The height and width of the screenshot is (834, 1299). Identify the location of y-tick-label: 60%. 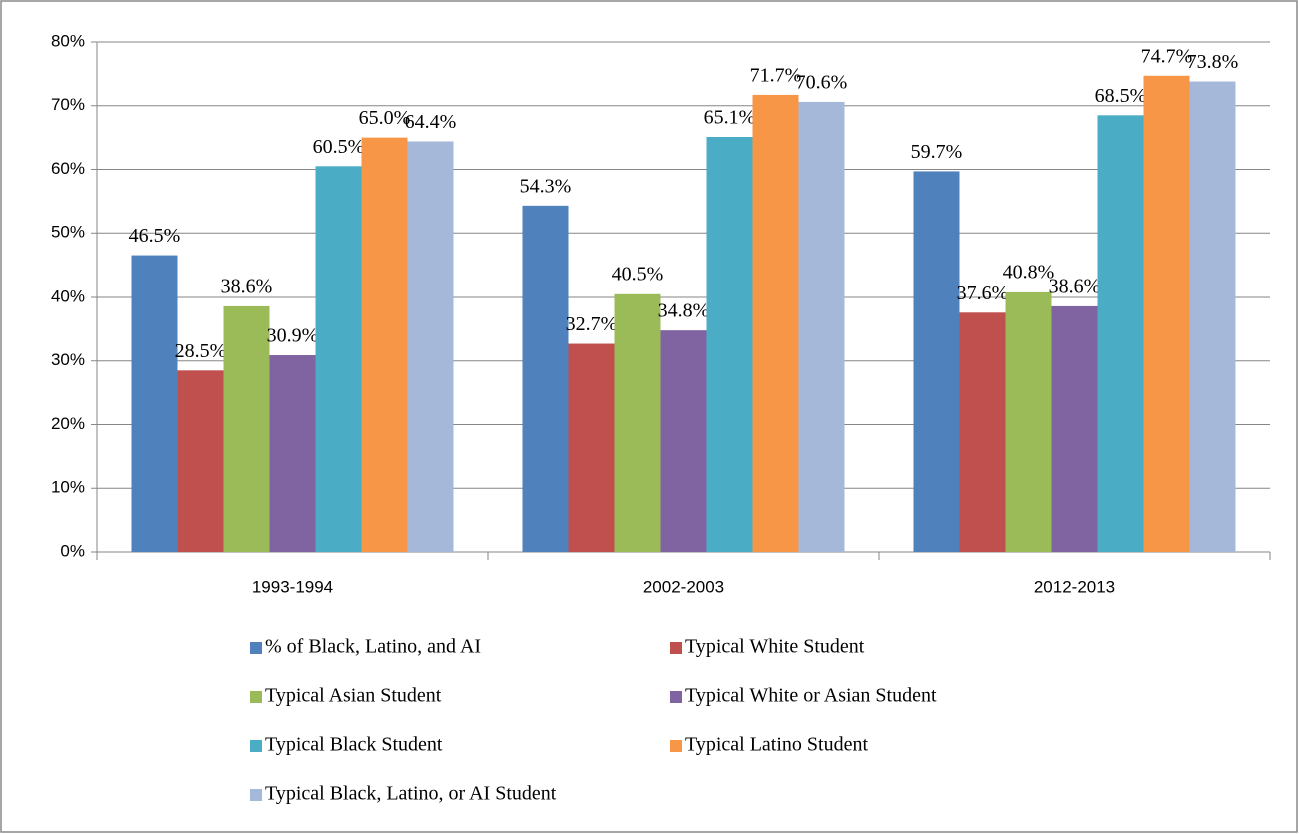
(68, 168).